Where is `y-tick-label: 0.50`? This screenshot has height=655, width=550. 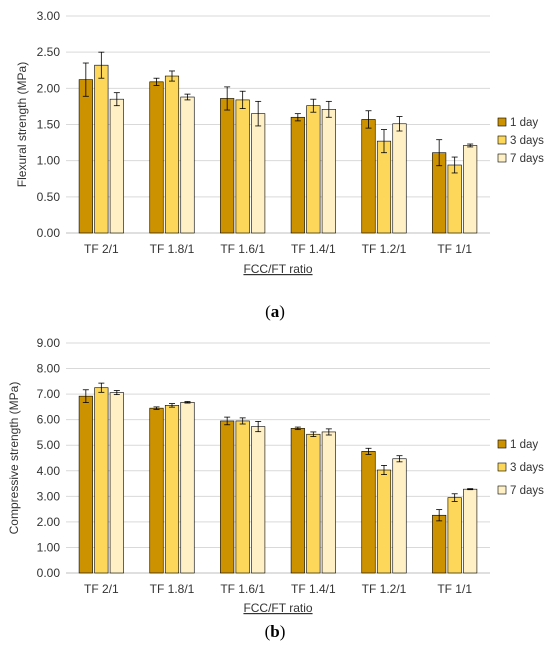
y-tick-label: 0.50 is located at coordinates (49, 197).